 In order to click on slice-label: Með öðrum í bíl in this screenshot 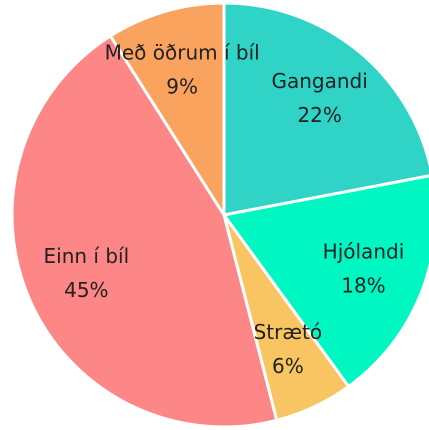, I will do `click(182, 52)`.